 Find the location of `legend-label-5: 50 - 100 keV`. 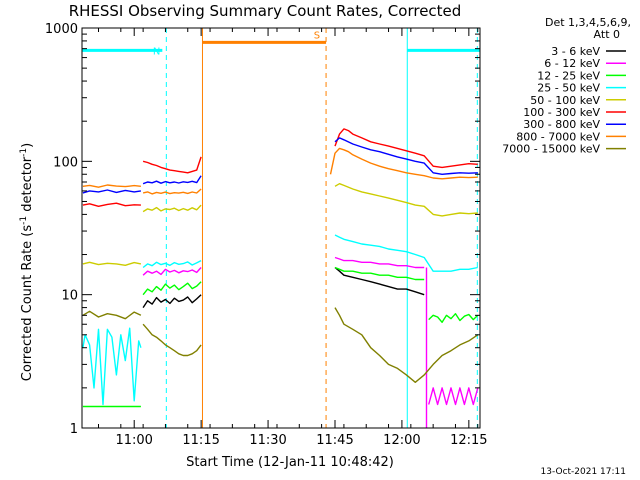

legend-label-5: 50 - 100 keV is located at coordinates (565, 100).